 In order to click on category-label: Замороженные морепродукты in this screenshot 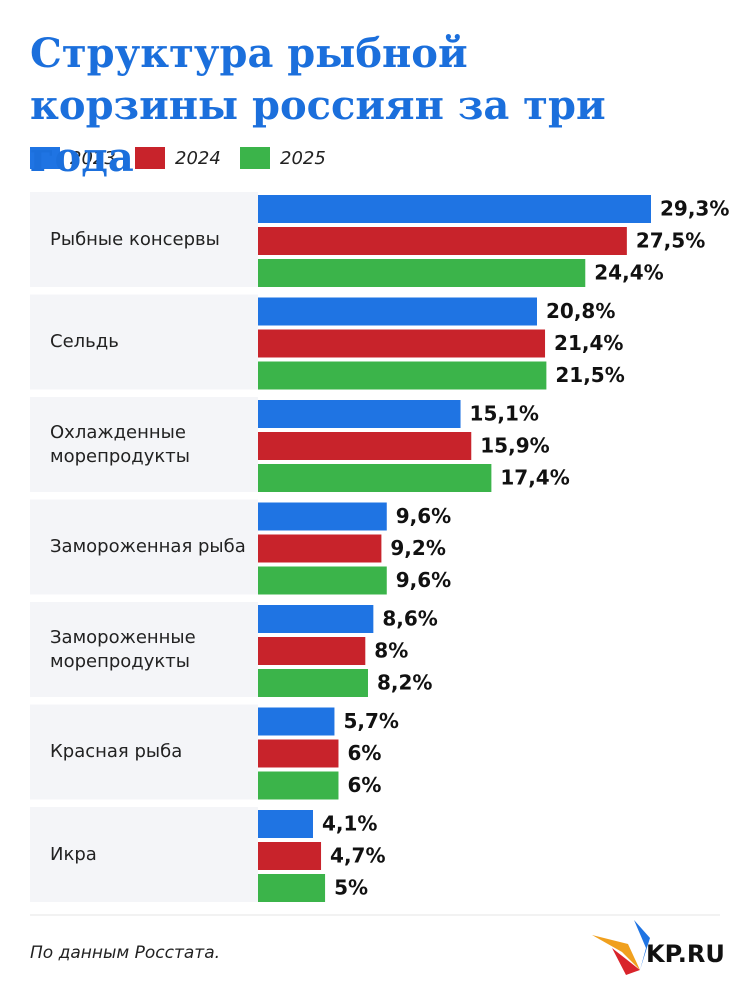, I will do `click(123, 649)`.